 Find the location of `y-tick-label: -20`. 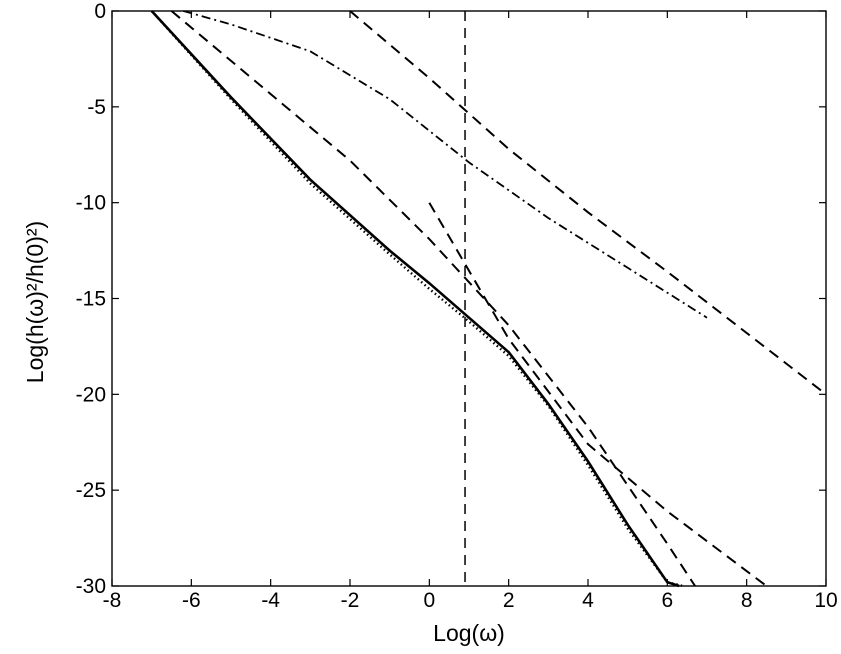

y-tick-label: -20 is located at coordinates (91, 394).